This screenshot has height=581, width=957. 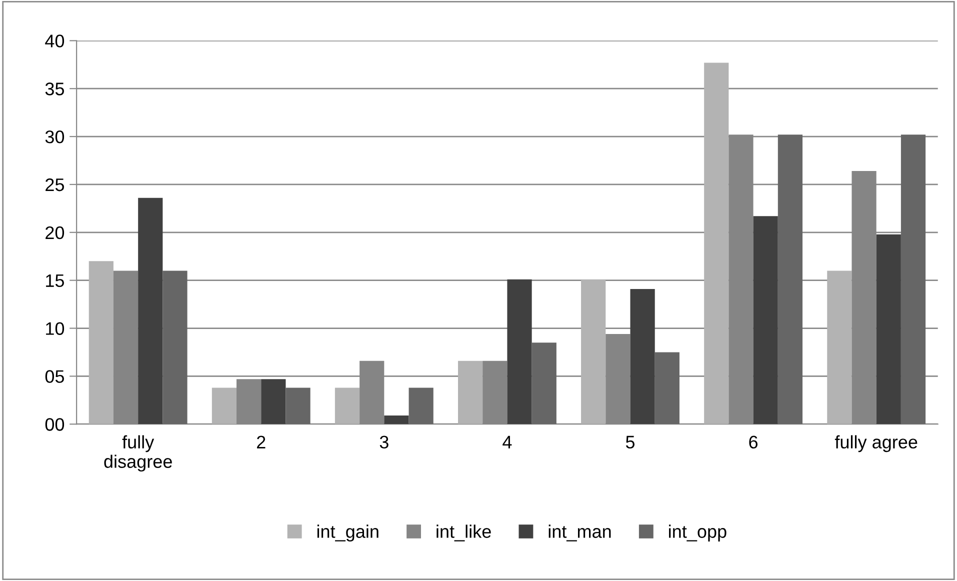 I want to click on x-tick-label: 3, so click(x=384, y=442).